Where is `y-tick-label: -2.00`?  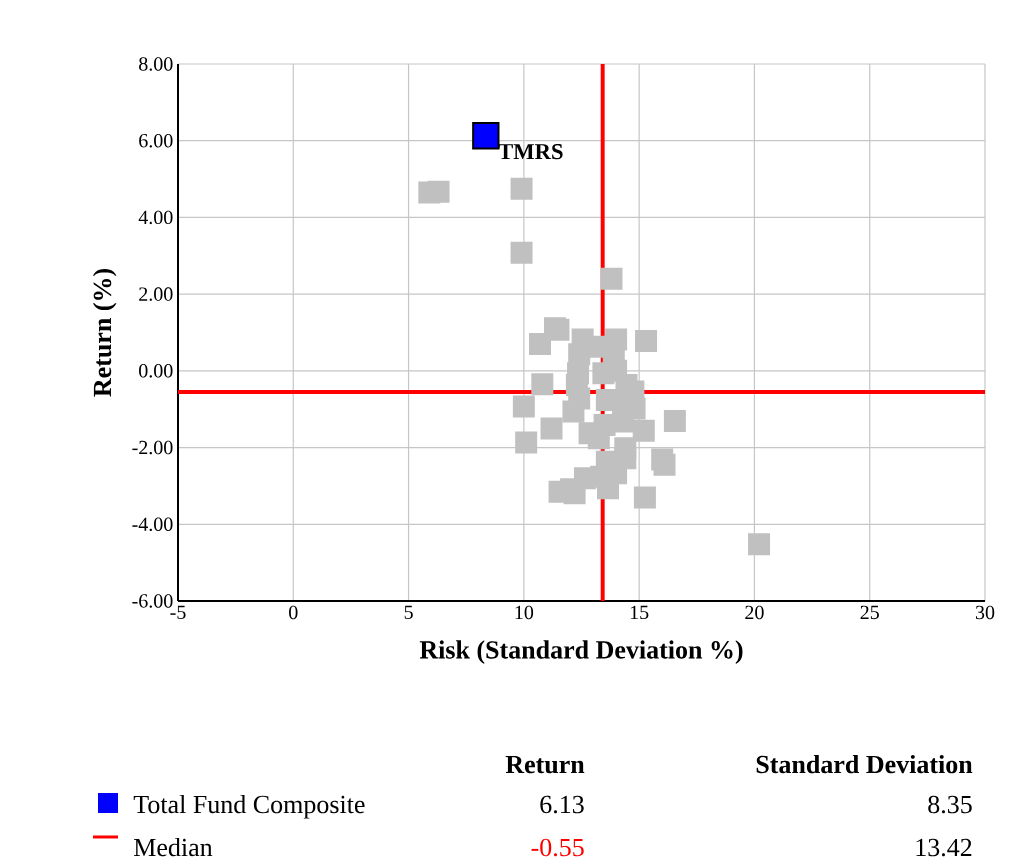 y-tick-label: -2.00 is located at coordinates (152, 447).